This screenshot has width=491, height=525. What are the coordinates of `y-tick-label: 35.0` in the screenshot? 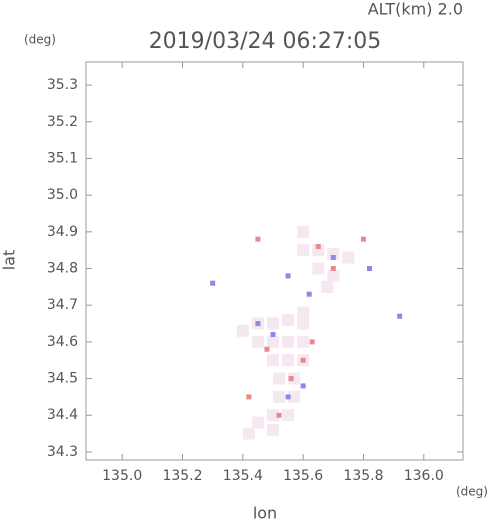 It's located at (62, 195).